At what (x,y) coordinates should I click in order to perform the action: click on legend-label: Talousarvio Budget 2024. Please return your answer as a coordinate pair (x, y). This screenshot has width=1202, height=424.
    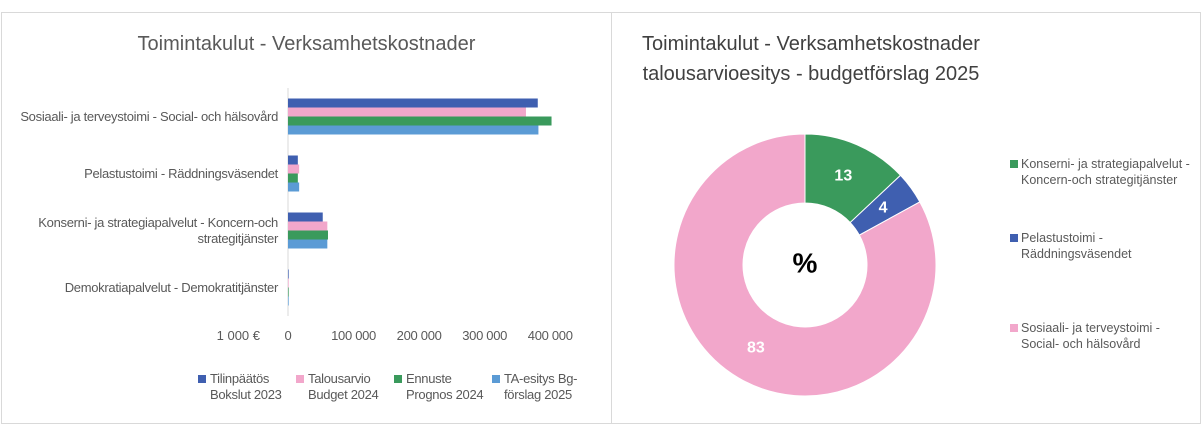
    Looking at the image, I should click on (343, 386).